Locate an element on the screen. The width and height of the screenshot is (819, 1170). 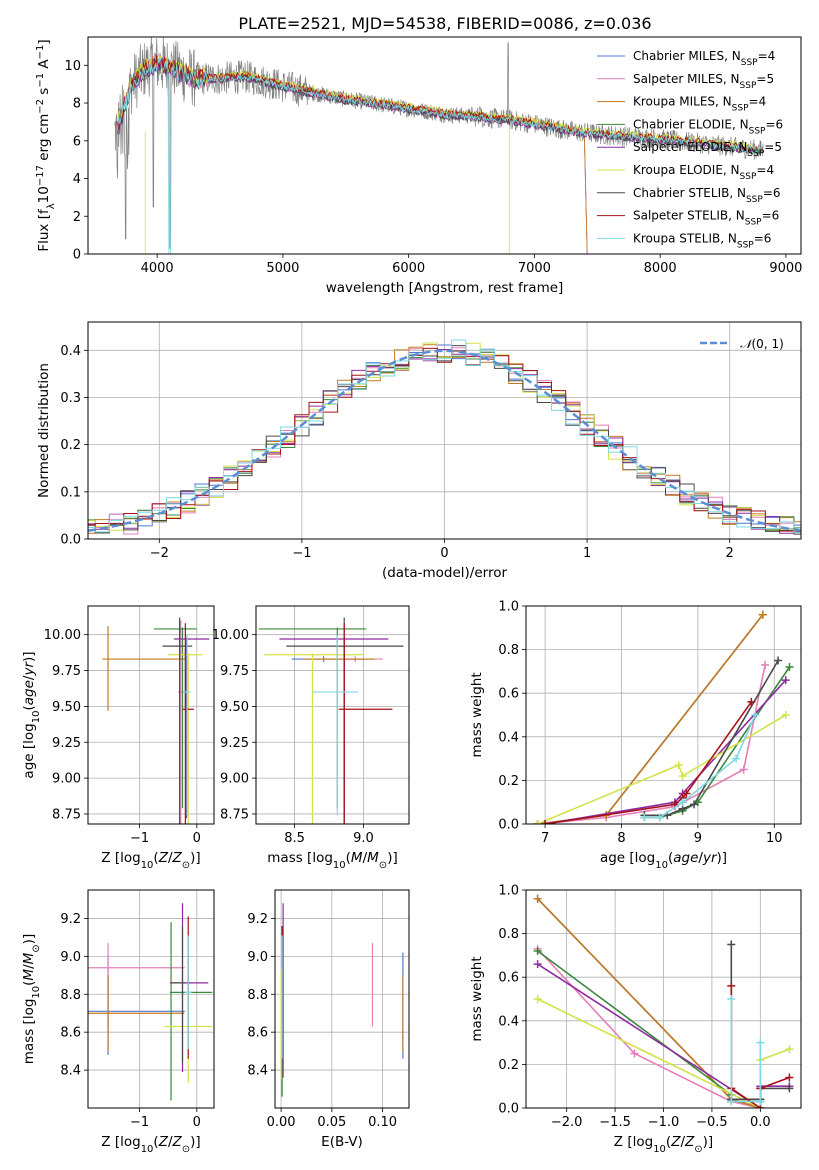
x-tick-label: −2 is located at coordinates (159, 553).